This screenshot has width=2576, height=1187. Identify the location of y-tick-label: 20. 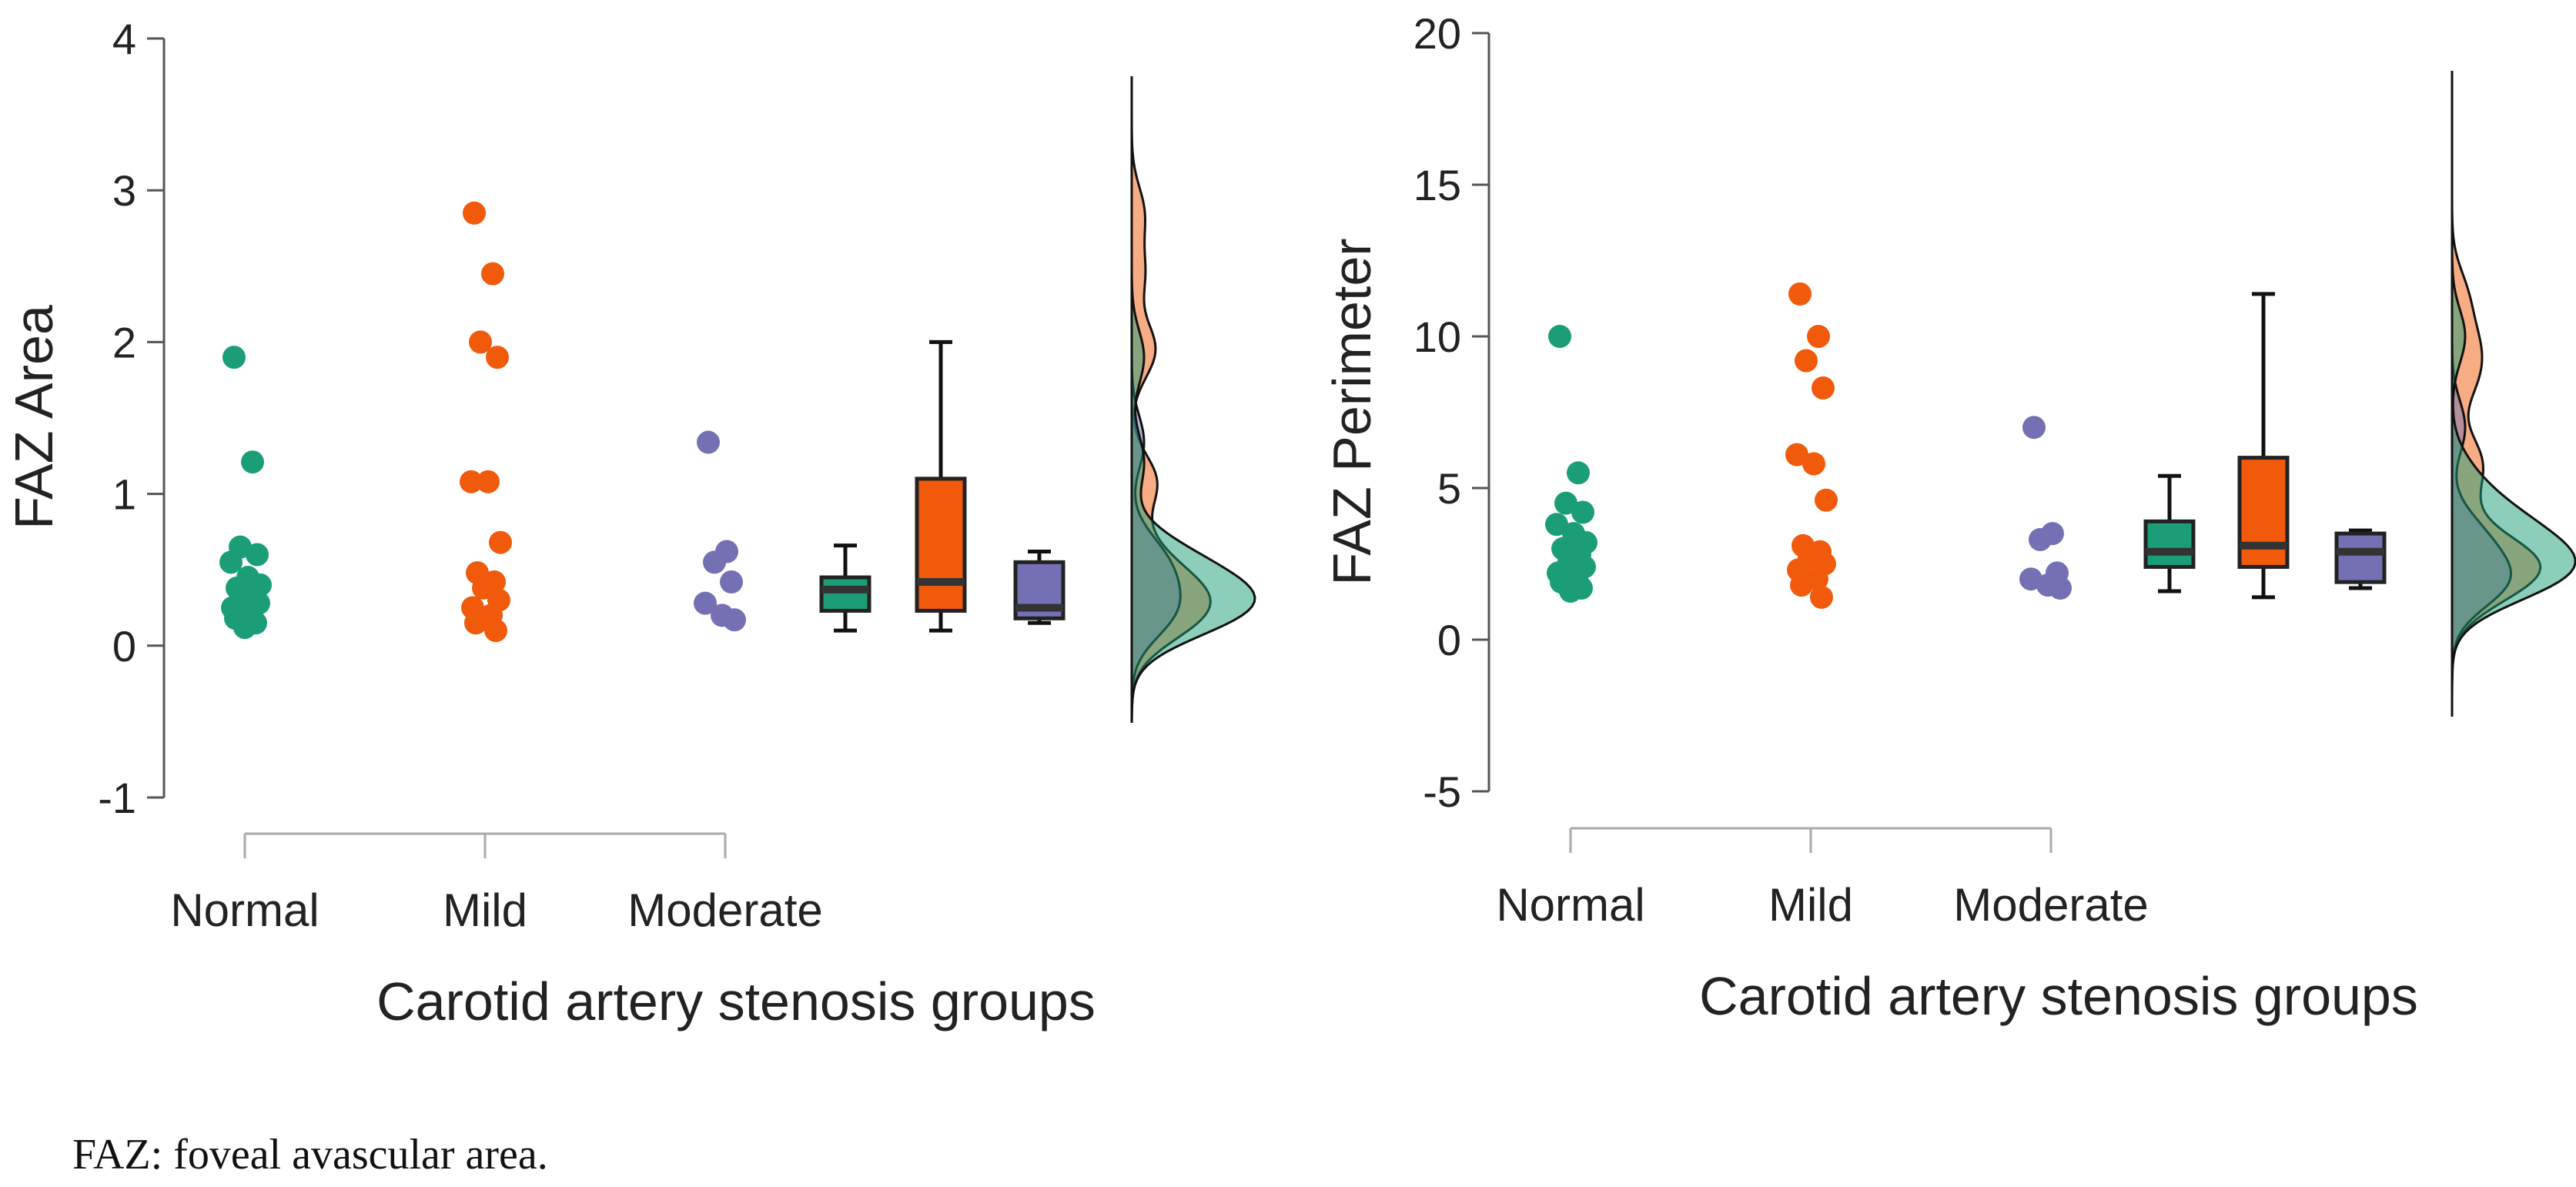
(1437, 34).